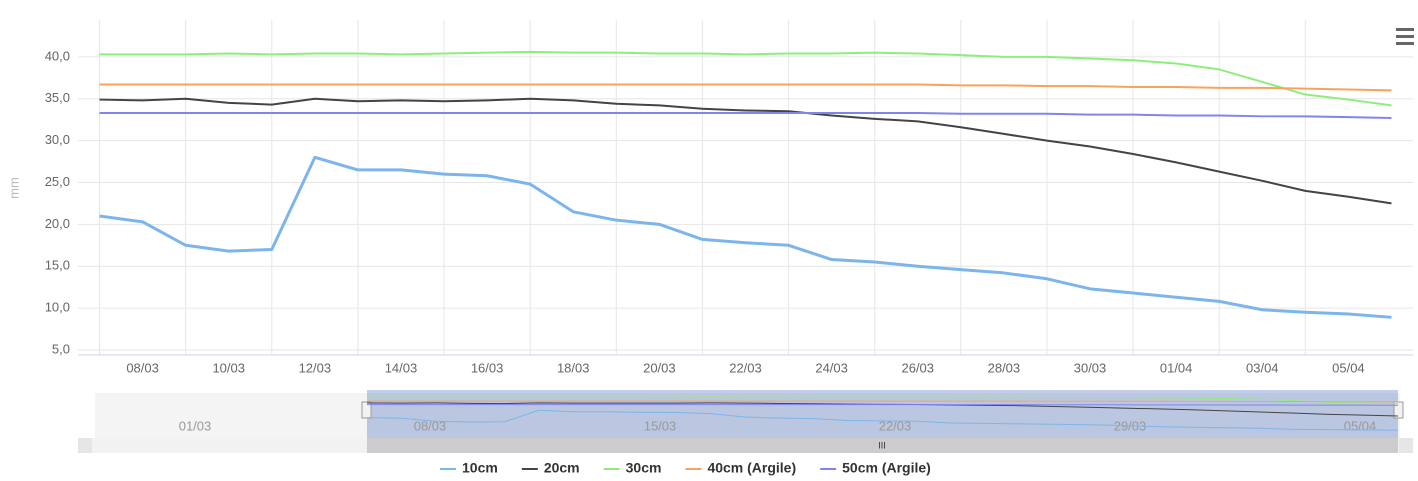 This screenshot has height=481, width=1418. I want to click on legend-label: 40cm (Argile), so click(751, 468).